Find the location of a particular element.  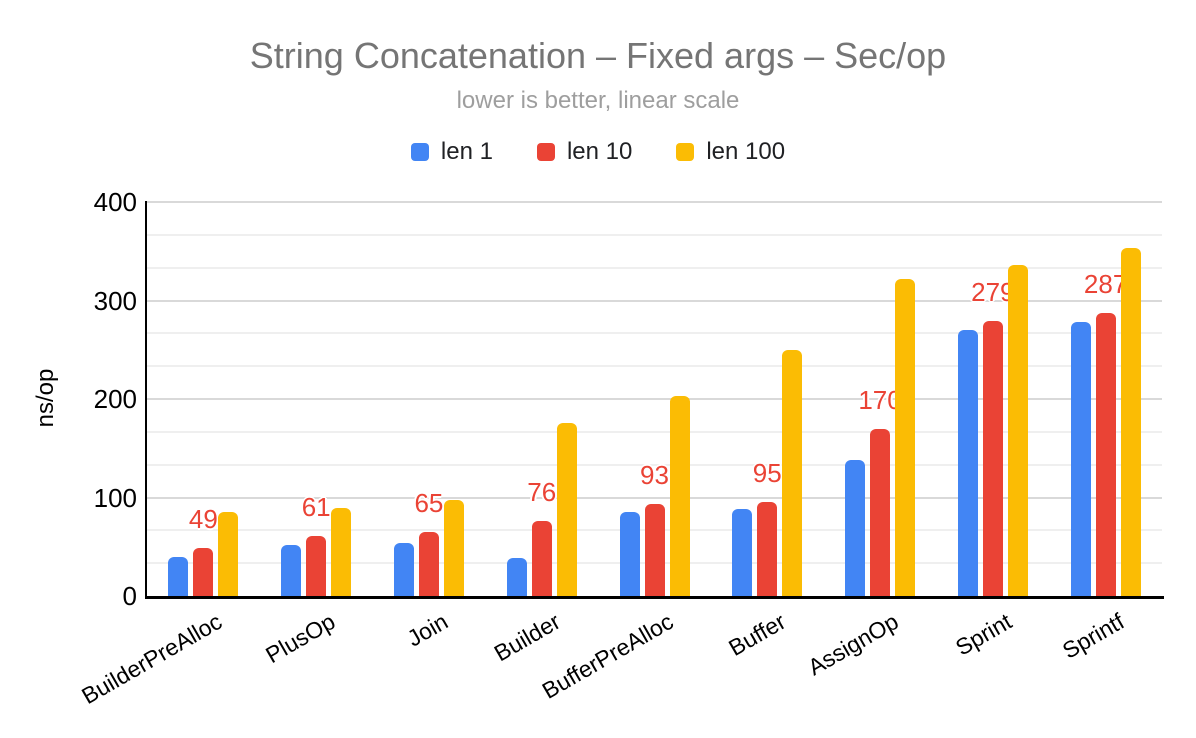

x-category-label-plusop: PlusOp is located at coordinates (300, 638).